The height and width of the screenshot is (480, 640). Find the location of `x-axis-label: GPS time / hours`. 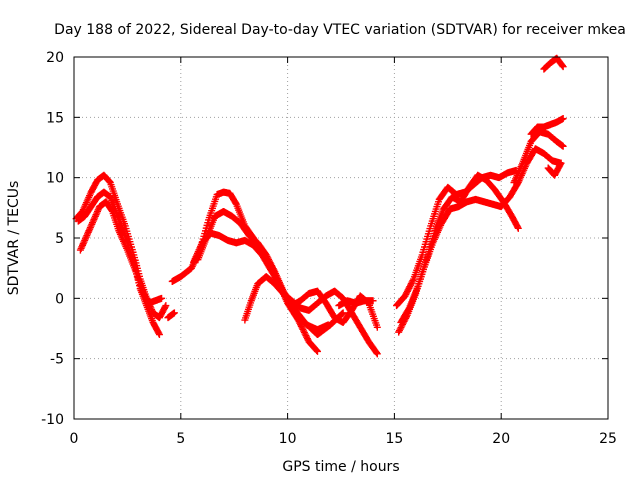

x-axis-label: GPS time / hours is located at coordinates (340, 467).